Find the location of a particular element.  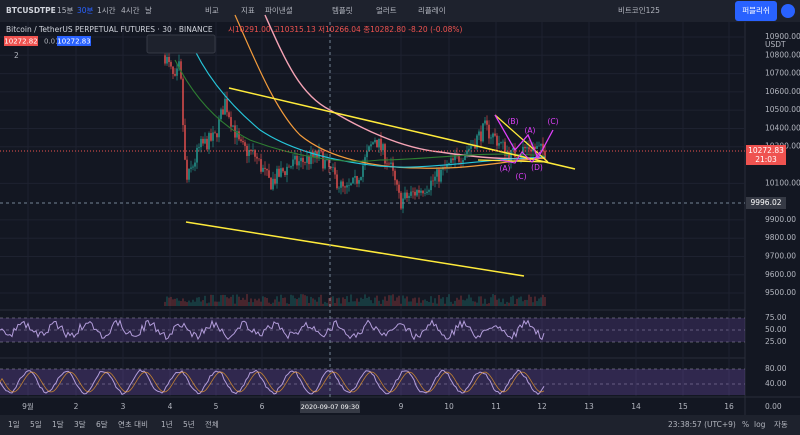

toolbar-button: 얼러트 is located at coordinates (386, 10).